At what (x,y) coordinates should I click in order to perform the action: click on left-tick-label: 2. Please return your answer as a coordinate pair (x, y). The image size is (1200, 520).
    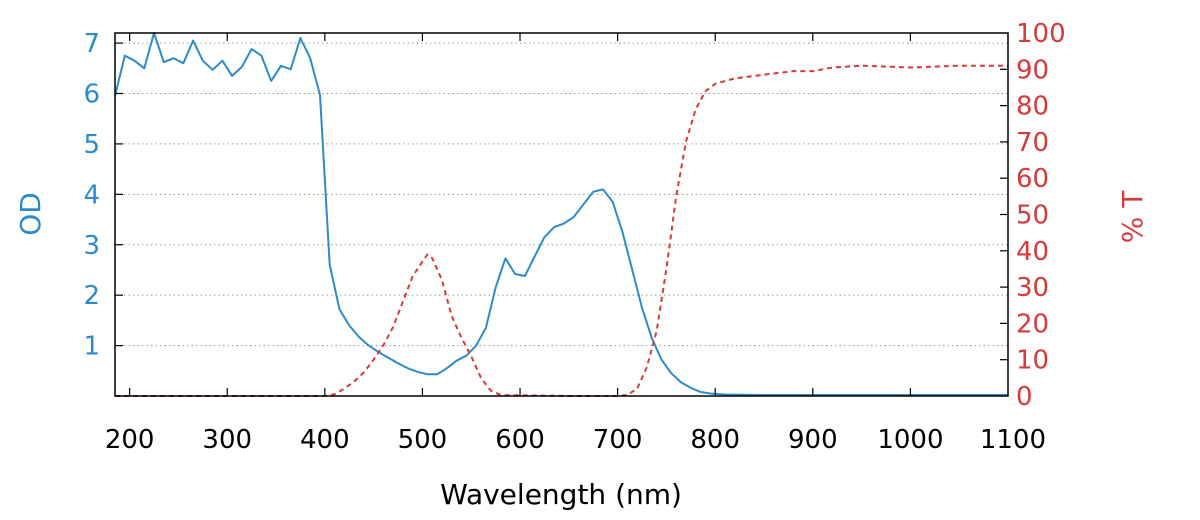
    Looking at the image, I should click on (91, 296).